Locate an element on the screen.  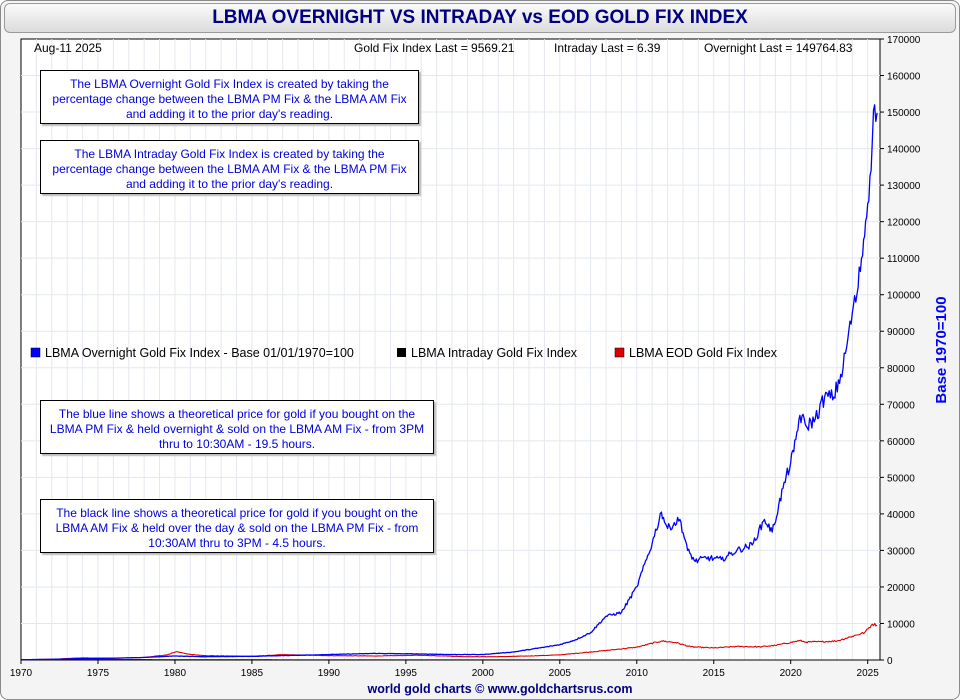
y-tick-label: 80000 is located at coordinates (901, 369).